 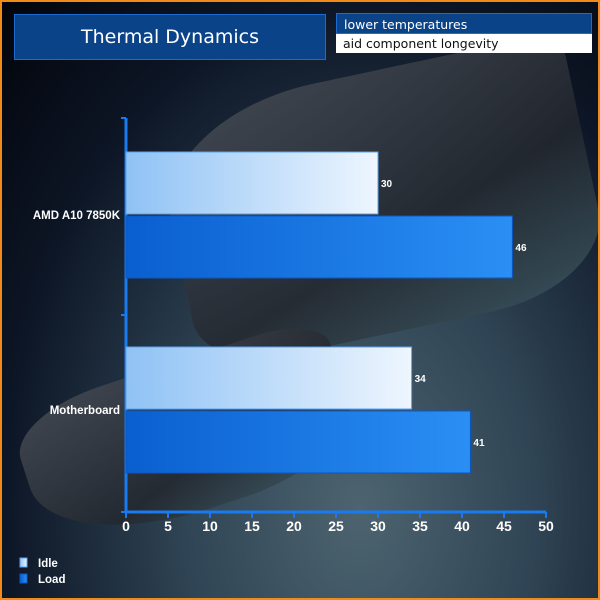 I want to click on tagline-2: aid component longevity, so click(x=464, y=43).